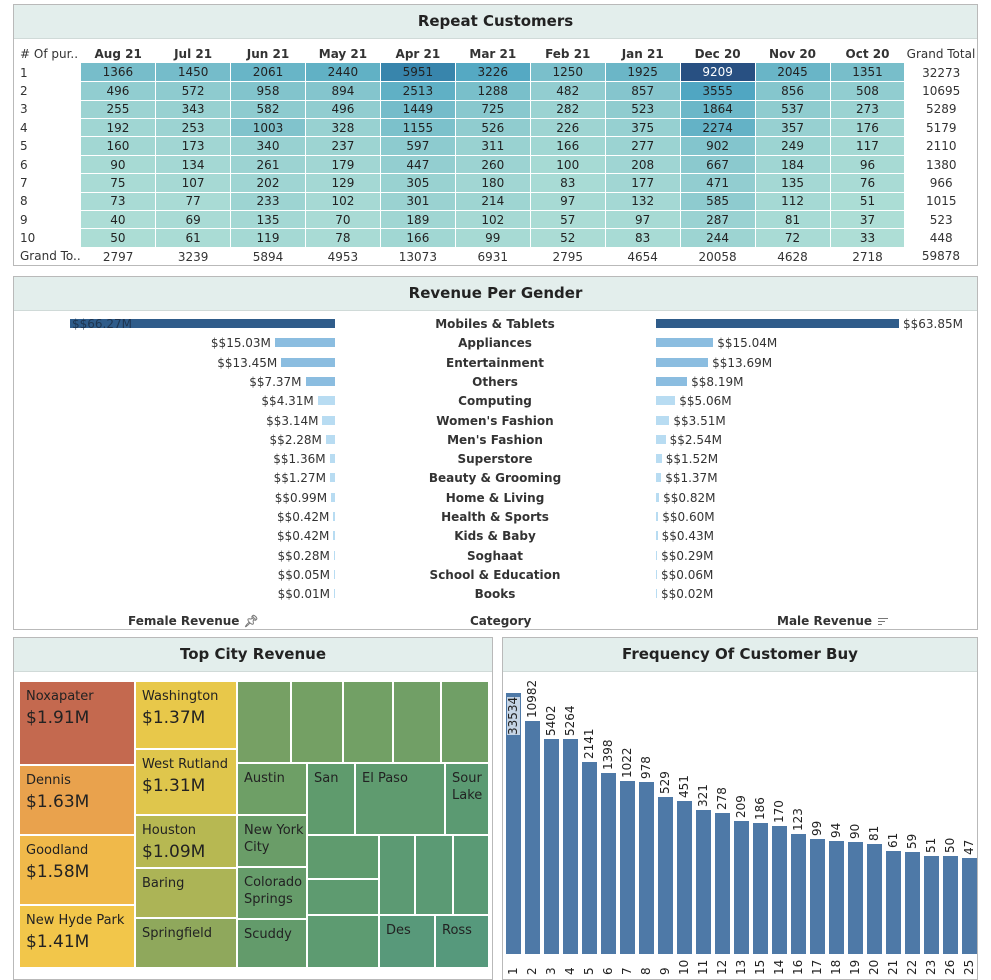 The image size is (991, 980). What do you see at coordinates (418, 220) in the screenshot?
I see `heatmap-cell: 189` at bounding box center [418, 220].